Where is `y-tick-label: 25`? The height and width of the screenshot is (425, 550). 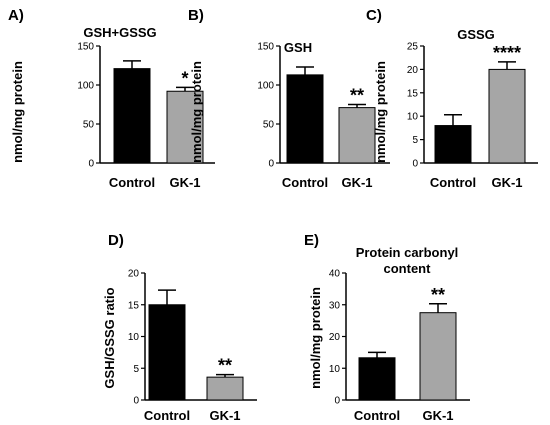 y-tick-label: 25 is located at coordinates (413, 47).